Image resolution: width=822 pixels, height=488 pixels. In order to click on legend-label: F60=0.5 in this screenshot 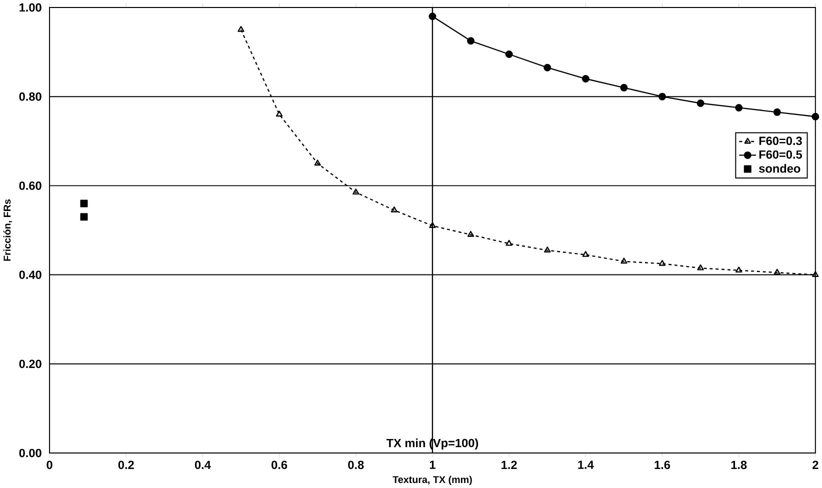, I will do `click(780, 154)`.